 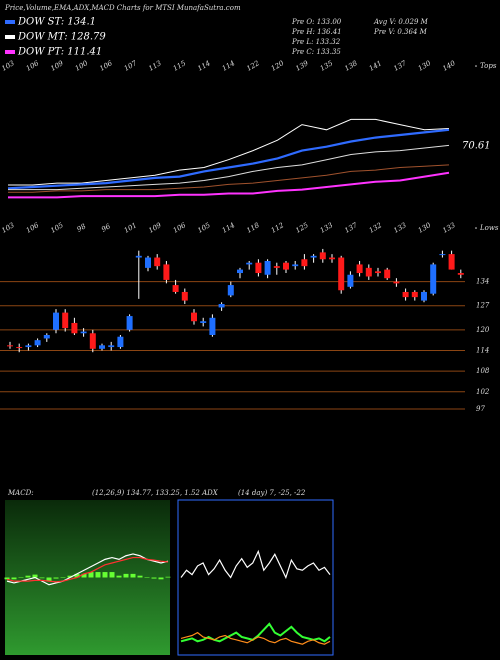 I want to click on stat: Pre L: 133.32, so click(x=316, y=42).